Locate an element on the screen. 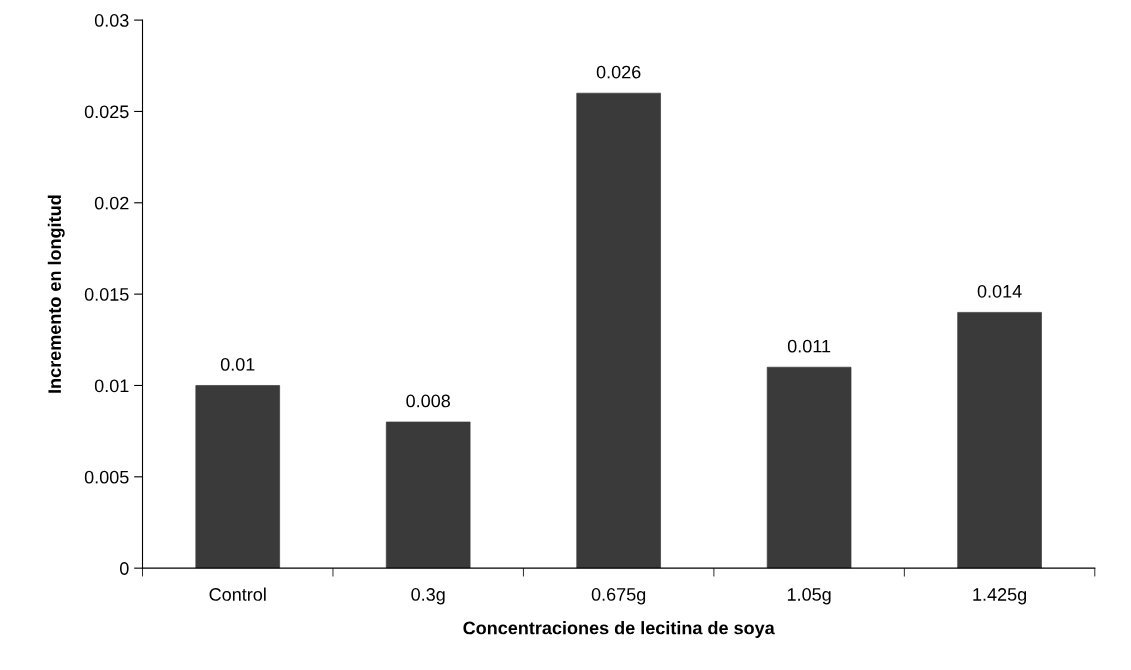 The width and height of the screenshot is (1131, 670). x-tick-label: Control is located at coordinates (237, 594).